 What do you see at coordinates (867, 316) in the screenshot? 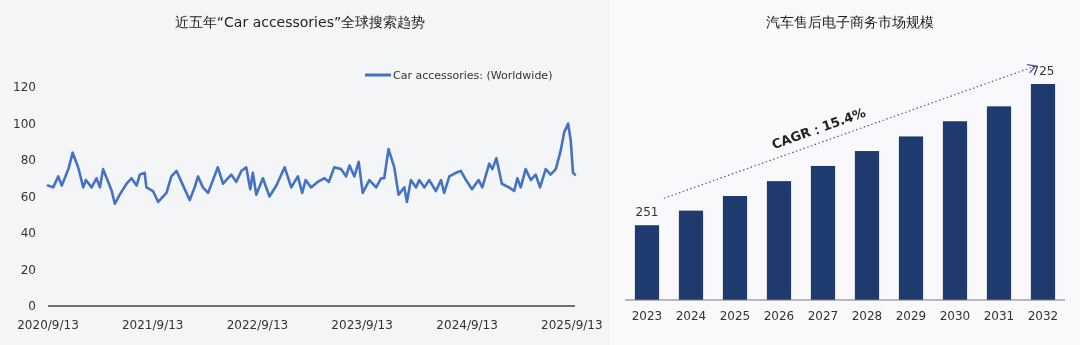
I see `x-tick-label: 2028` at bounding box center [867, 316].